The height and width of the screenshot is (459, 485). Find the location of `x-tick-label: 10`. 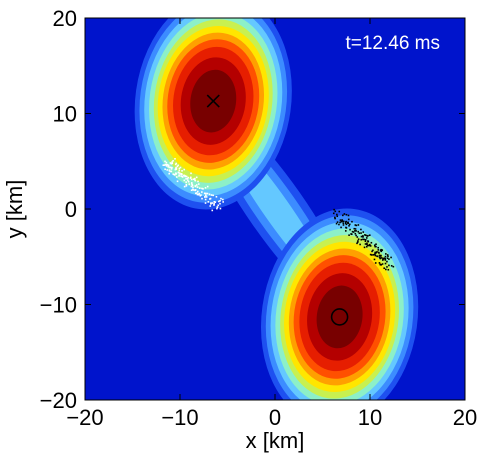

x-tick-label: 10 is located at coordinates (370, 417).